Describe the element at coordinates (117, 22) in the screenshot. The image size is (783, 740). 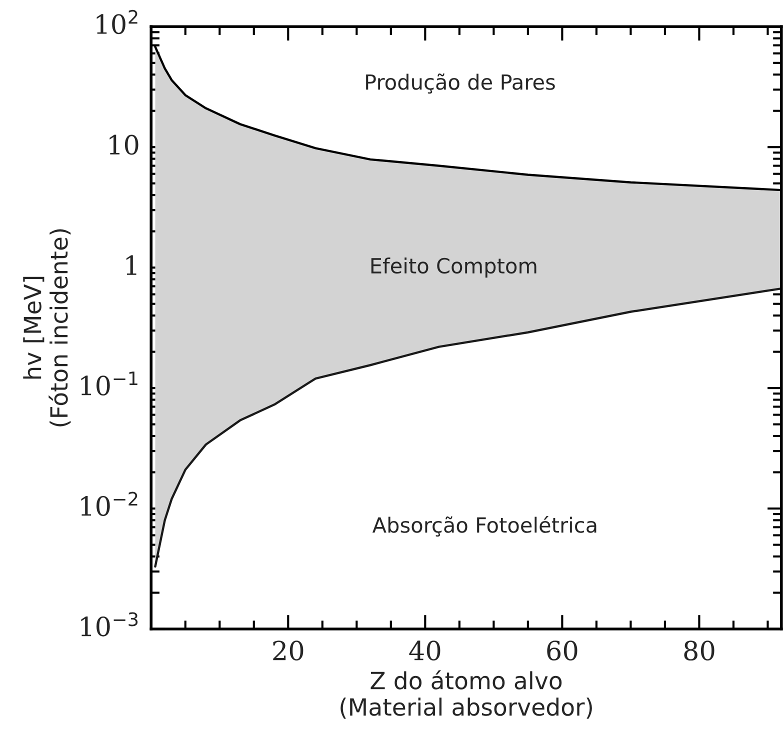
I see `y-tick-label: 10$^{2}$` at that location.